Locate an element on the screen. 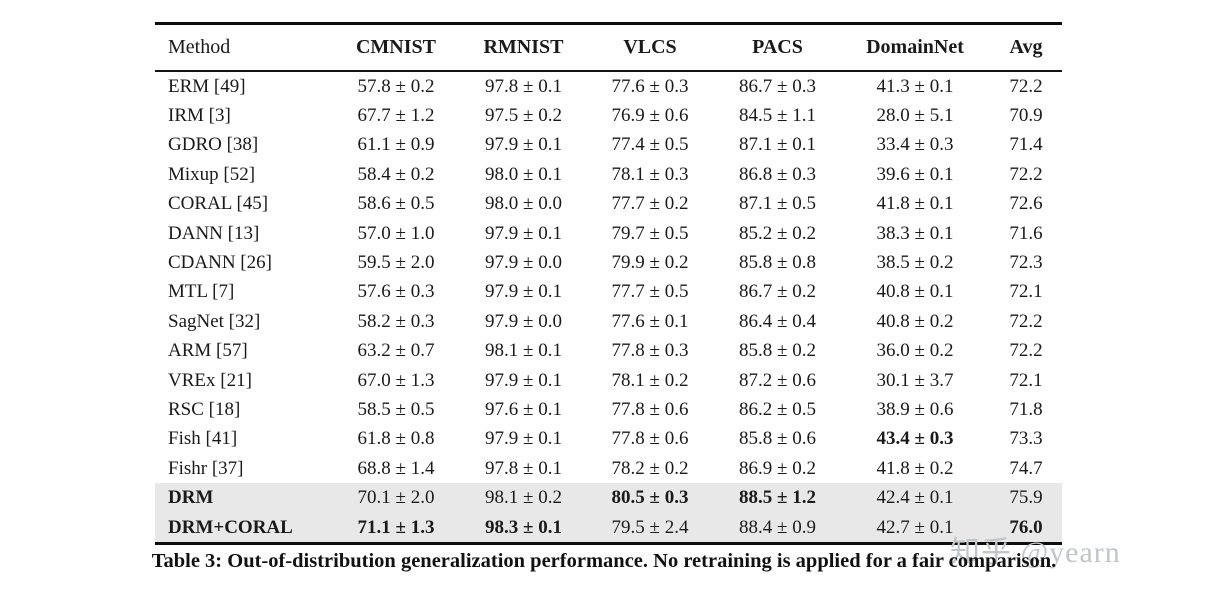  value-cell: 61.8 ± 0.8 is located at coordinates (396, 439).